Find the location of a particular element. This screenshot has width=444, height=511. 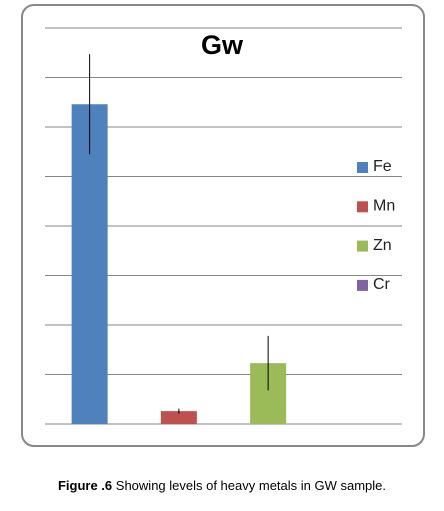

legend-label: Fe is located at coordinates (382, 166).